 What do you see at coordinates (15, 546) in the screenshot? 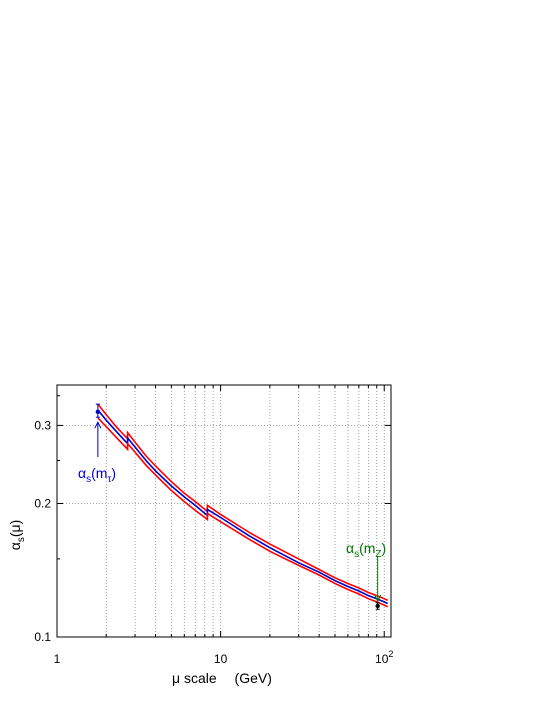
I see `y-axis-alpha: α` at bounding box center [15, 546].